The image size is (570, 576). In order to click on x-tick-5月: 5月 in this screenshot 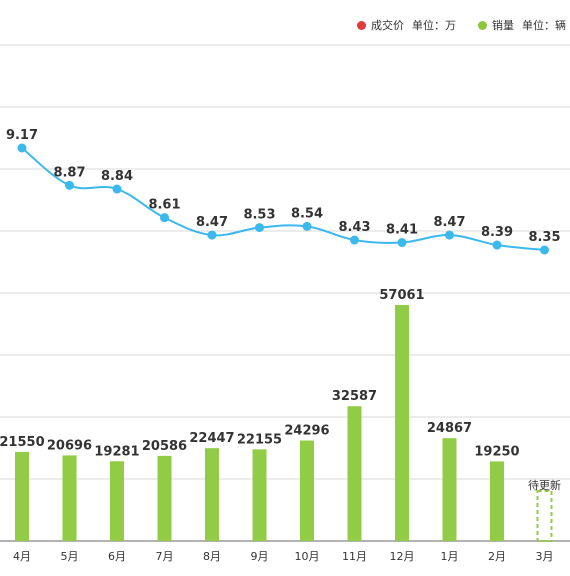, I will do `click(70, 556)`.